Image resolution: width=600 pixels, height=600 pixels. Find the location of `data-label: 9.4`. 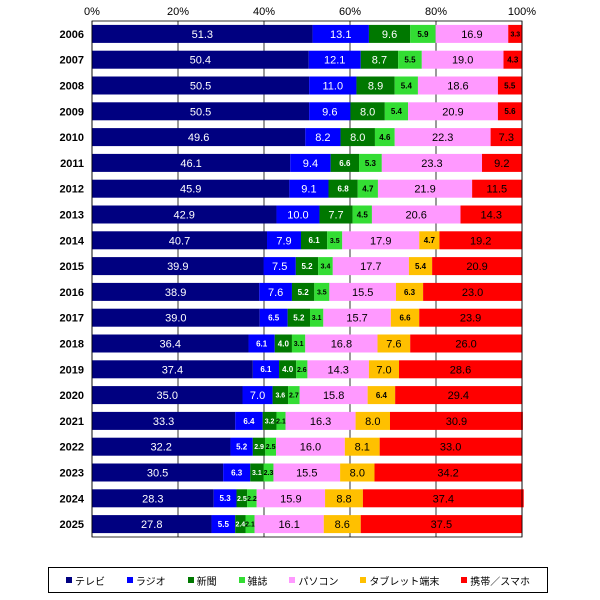

data-label: 9.4 is located at coordinates (310, 164).